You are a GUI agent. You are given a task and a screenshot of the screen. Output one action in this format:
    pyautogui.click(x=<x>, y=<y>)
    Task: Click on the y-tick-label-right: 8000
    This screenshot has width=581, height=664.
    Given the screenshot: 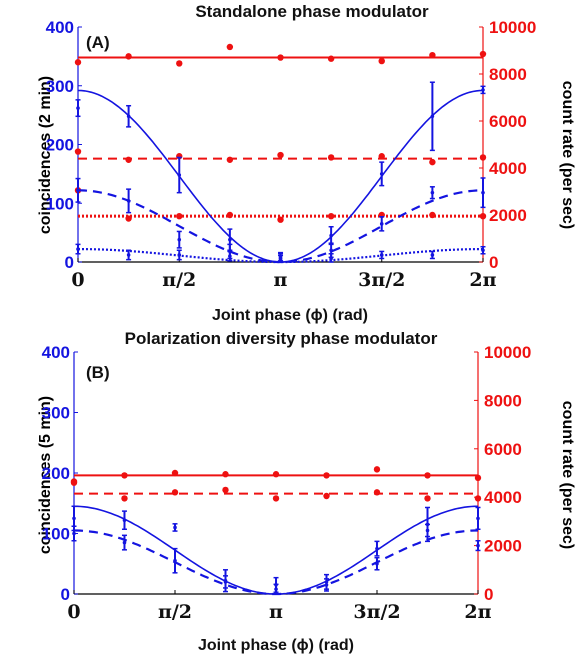 What is the action you would take?
    pyautogui.click(x=503, y=400)
    